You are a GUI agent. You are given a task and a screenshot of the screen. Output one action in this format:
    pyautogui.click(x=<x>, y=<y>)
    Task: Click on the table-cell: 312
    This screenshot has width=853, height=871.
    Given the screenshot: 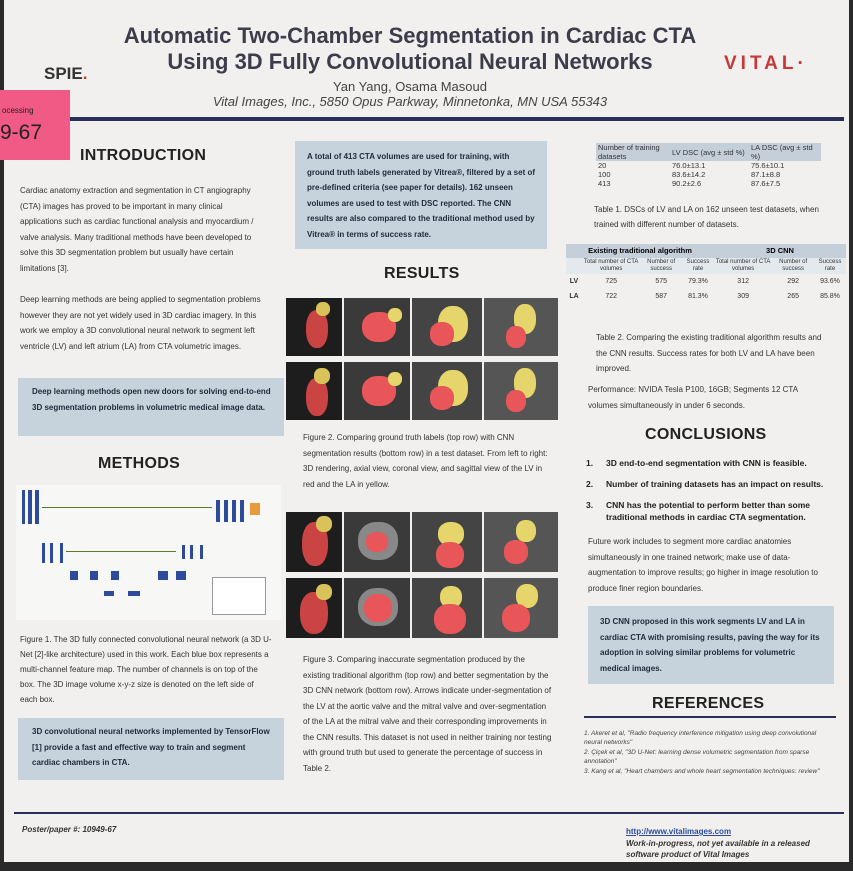 What is the action you would take?
    pyautogui.click(x=743, y=281)
    